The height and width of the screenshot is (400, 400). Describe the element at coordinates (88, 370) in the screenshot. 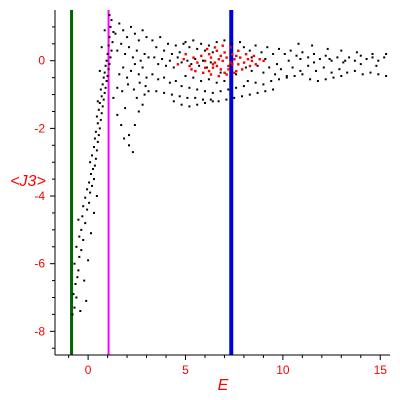

I see `x-tick-label: 0` at that location.